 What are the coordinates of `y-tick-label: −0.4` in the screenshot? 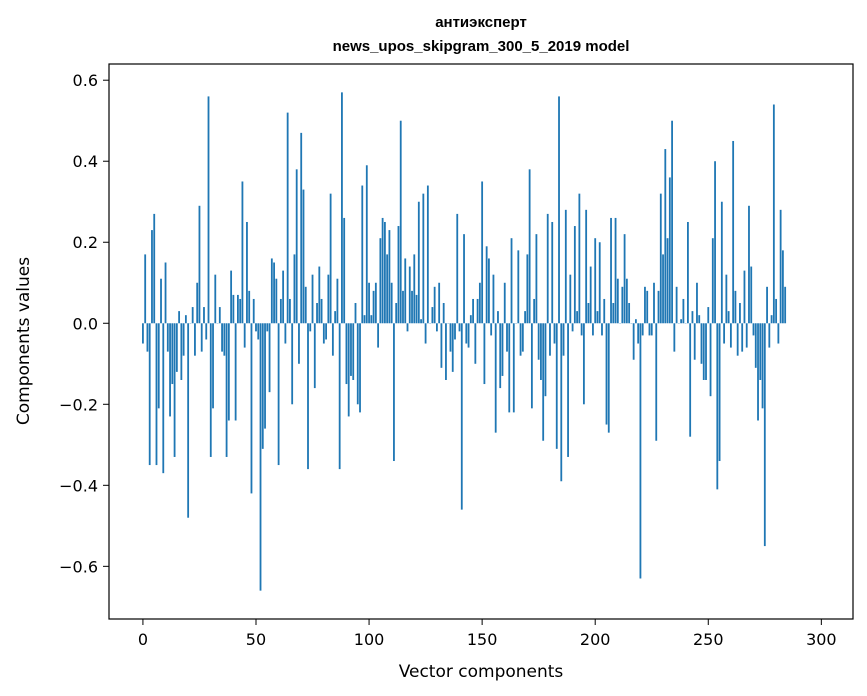 It's located at (78, 485).